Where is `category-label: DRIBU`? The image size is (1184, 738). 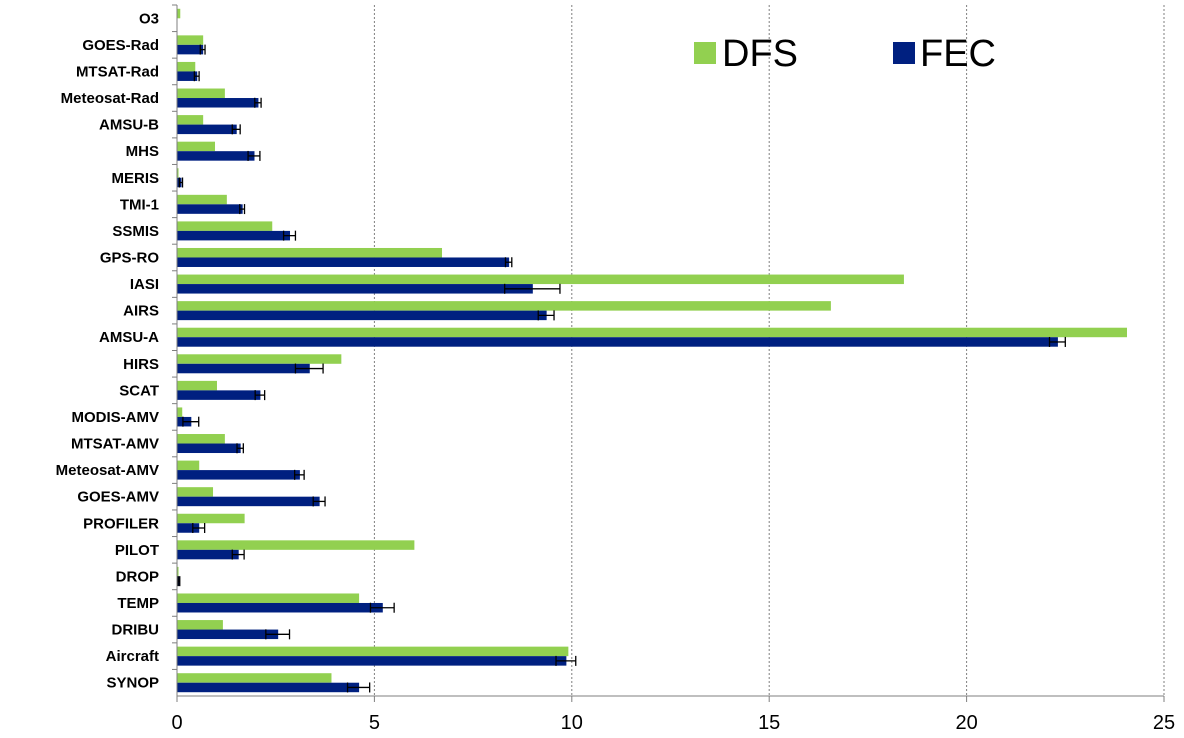 category-label: DRIBU is located at coordinates (136, 630).